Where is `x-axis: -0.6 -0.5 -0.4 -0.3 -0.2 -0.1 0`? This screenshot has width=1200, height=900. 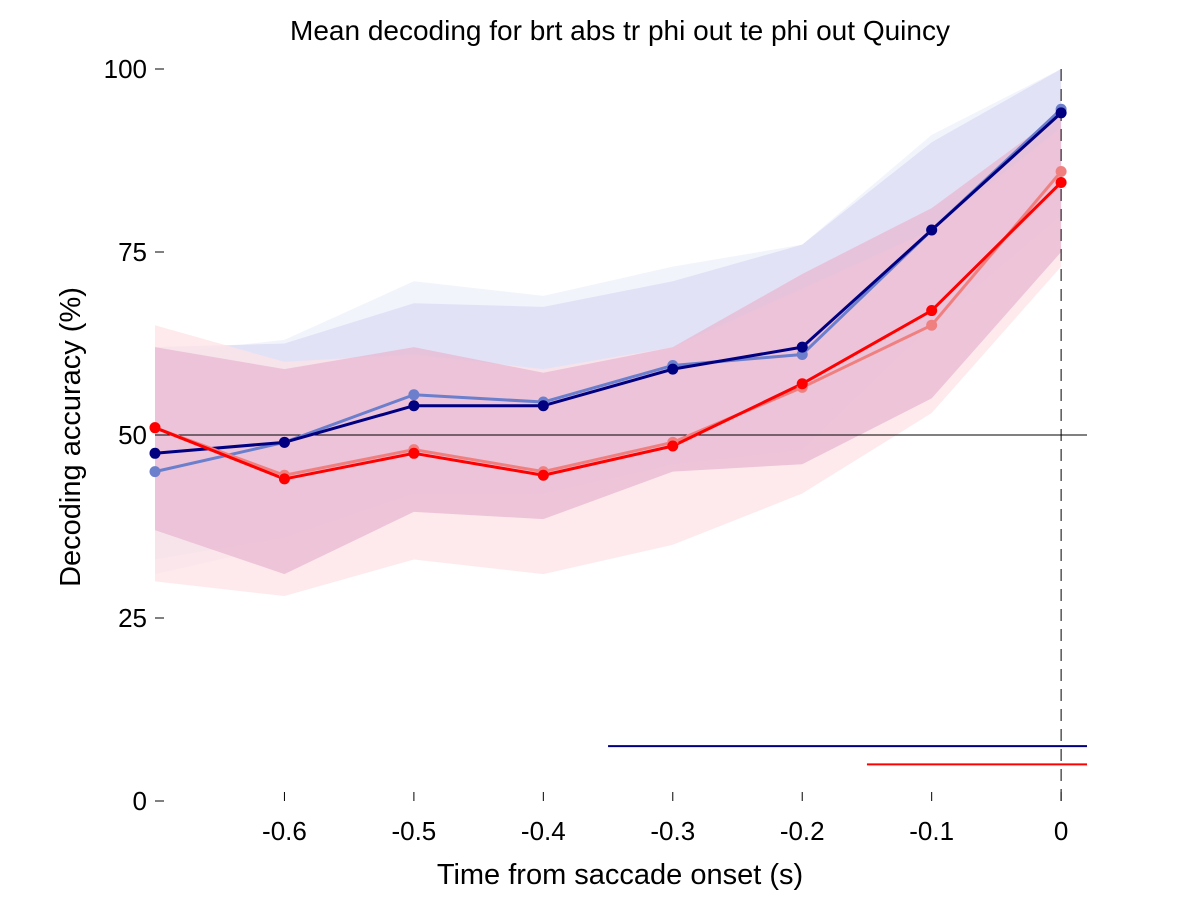 x-axis: -0.6 -0.5 -0.4 -0.3 -0.2 -0.1 0 is located at coordinates (665, 819).